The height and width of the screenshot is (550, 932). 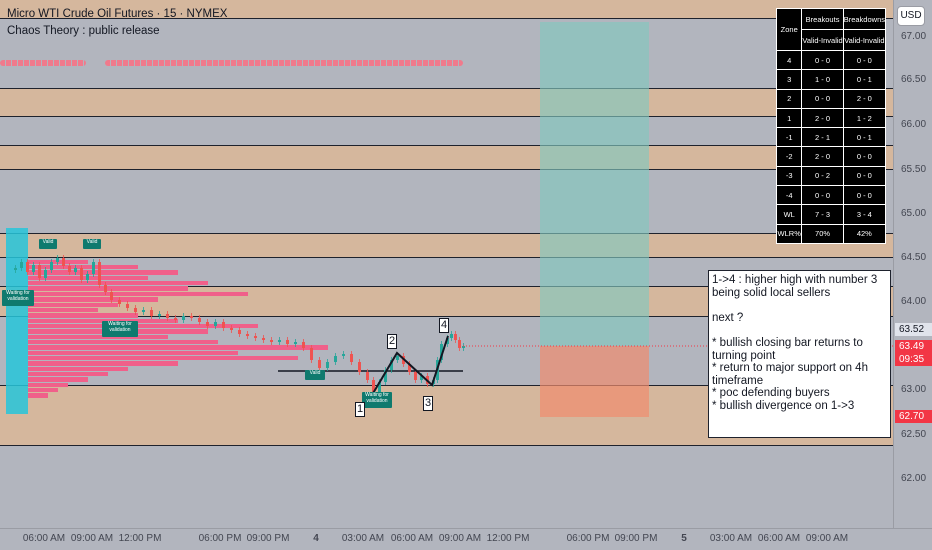 What do you see at coordinates (783, 405) in the screenshot?
I see `note-line: * bullish divergence on 1->3` at bounding box center [783, 405].